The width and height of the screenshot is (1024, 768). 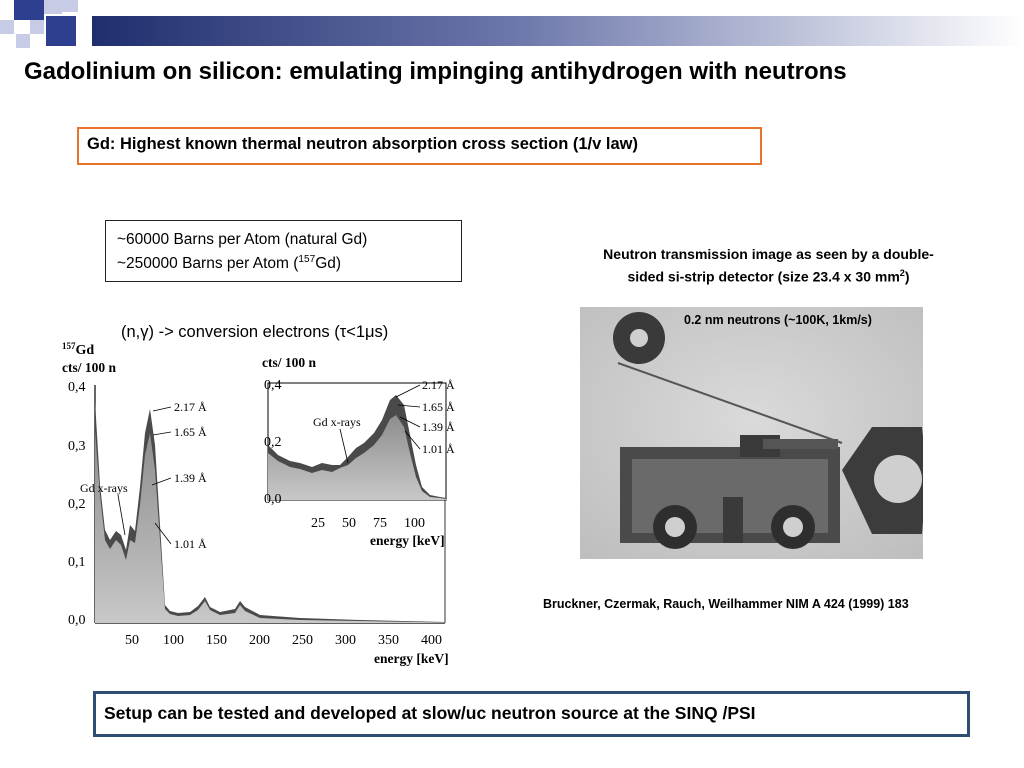 What do you see at coordinates (431, 640) in the screenshot?
I see `main-xtick-400: 400` at bounding box center [431, 640].